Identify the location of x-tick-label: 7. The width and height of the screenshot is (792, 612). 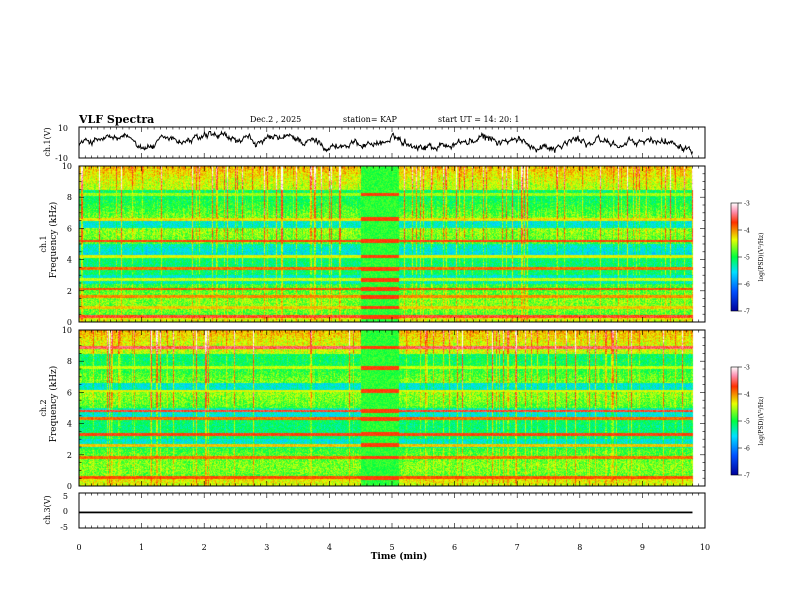
(517, 547).